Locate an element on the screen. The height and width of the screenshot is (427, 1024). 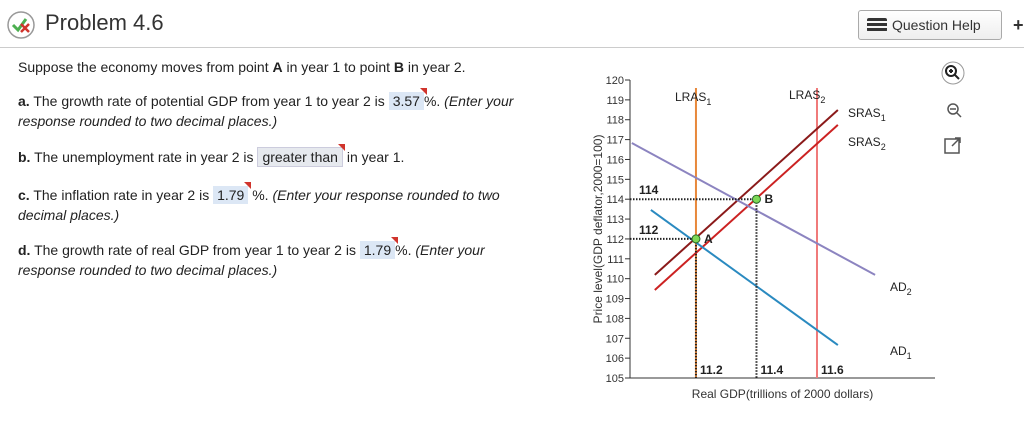
x-tick-label: 11.6 is located at coordinates (832, 370).